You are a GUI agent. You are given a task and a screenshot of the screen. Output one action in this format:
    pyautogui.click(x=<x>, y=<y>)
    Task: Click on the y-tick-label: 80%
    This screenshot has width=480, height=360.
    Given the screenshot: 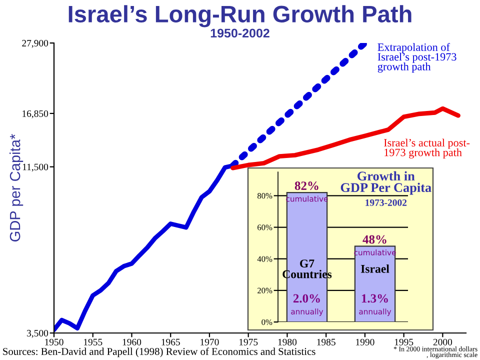 What is the action you would take?
    pyautogui.click(x=264, y=196)
    